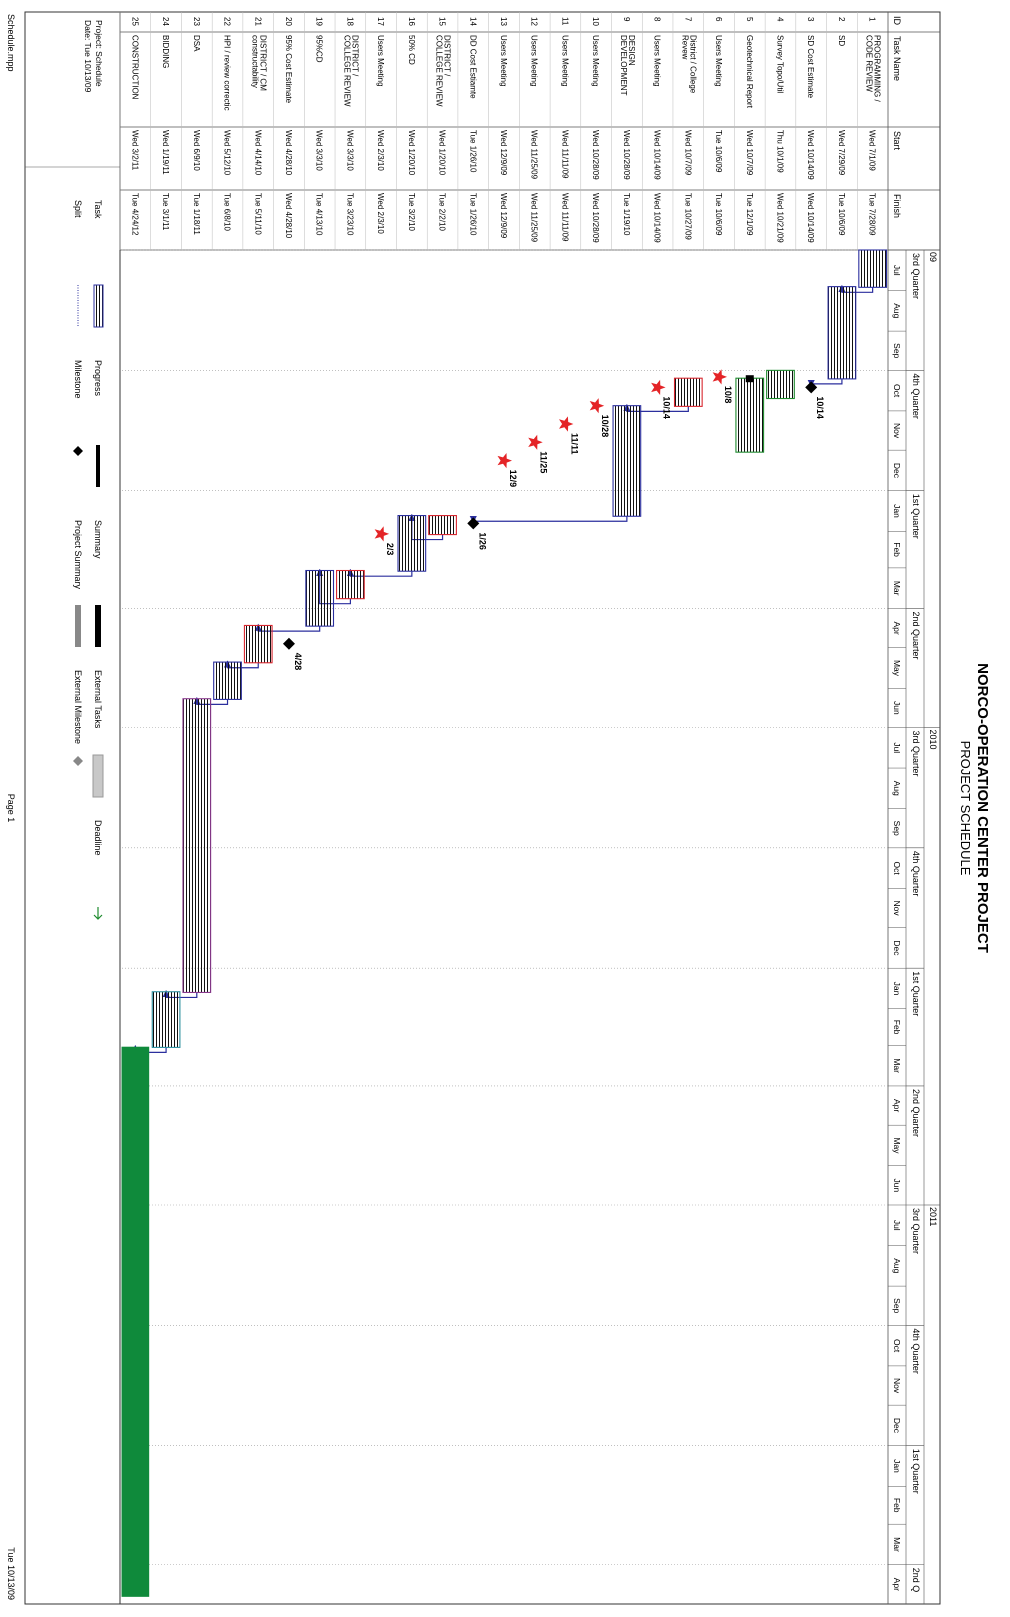  What do you see at coordinates (779, 151) in the screenshot?
I see `task-start: Thu 10/1/09` at bounding box center [779, 151].